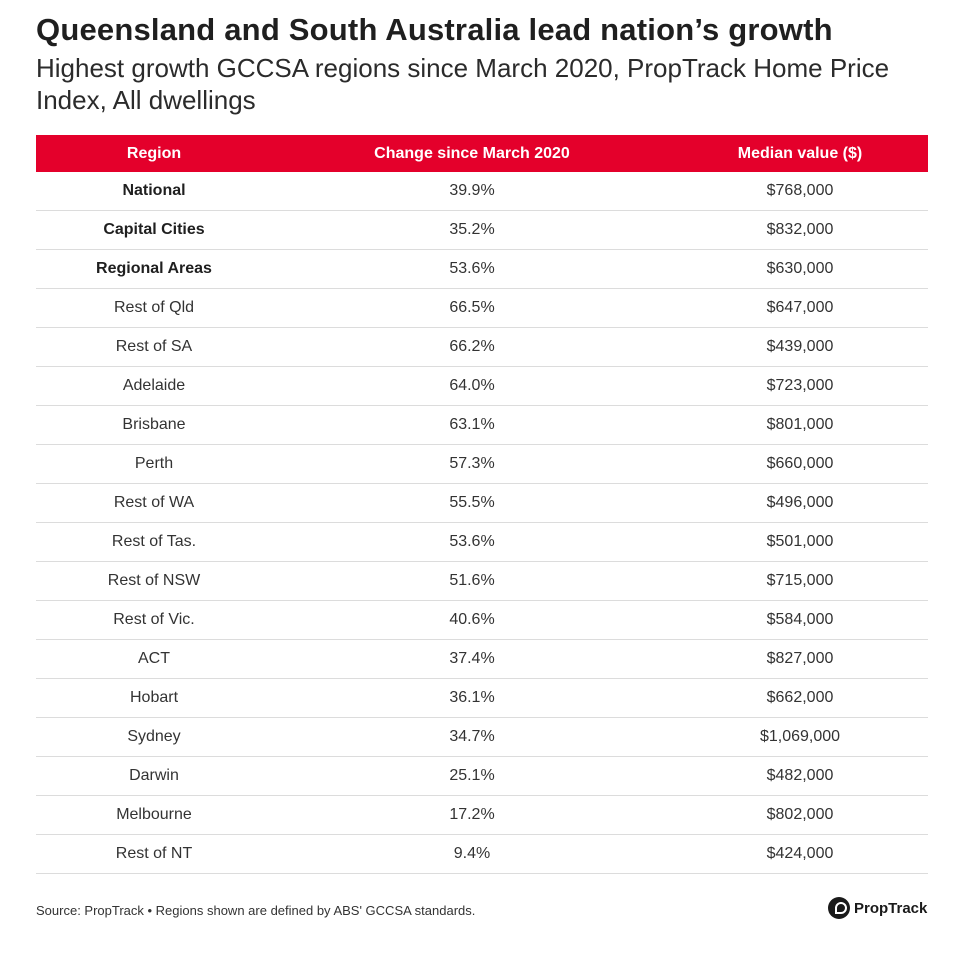  What do you see at coordinates (154, 191) in the screenshot?
I see `region-cell: National` at bounding box center [154, 191].